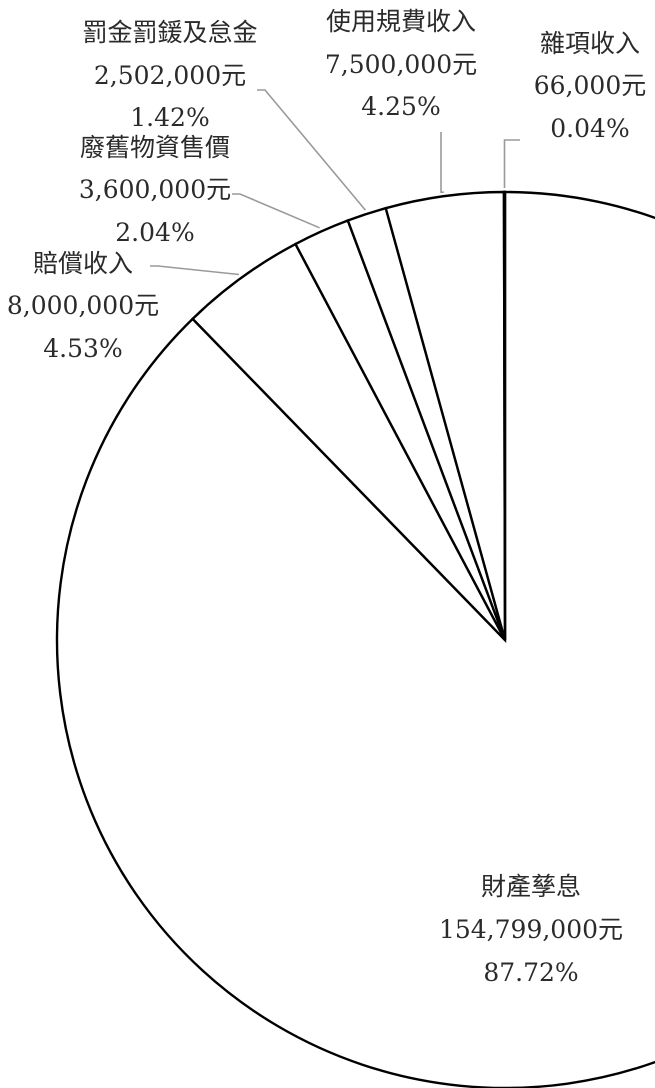 The height and width of the screenshot is (1088, 655). What do you see at coordinates (511, 163) in the screenshot?
I see `leader-line-misc-income` at bounding box center [511, 163].